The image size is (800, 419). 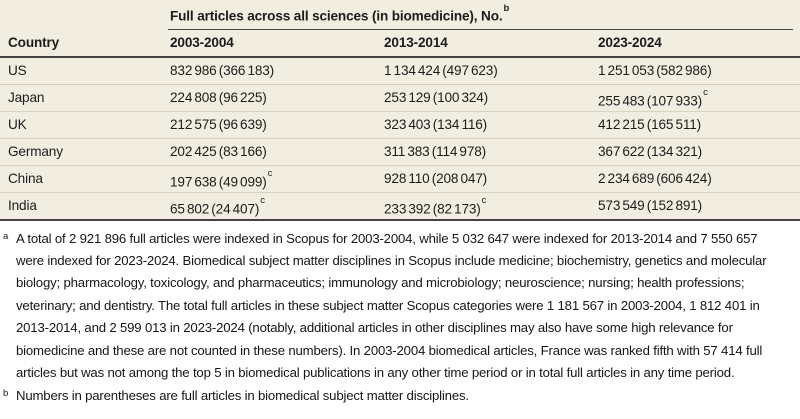 What do you see at coordinates (218, 151) in the screenshot?
I see `value-cell: 202 425 (83 166)` at bounding box center [218, 151].